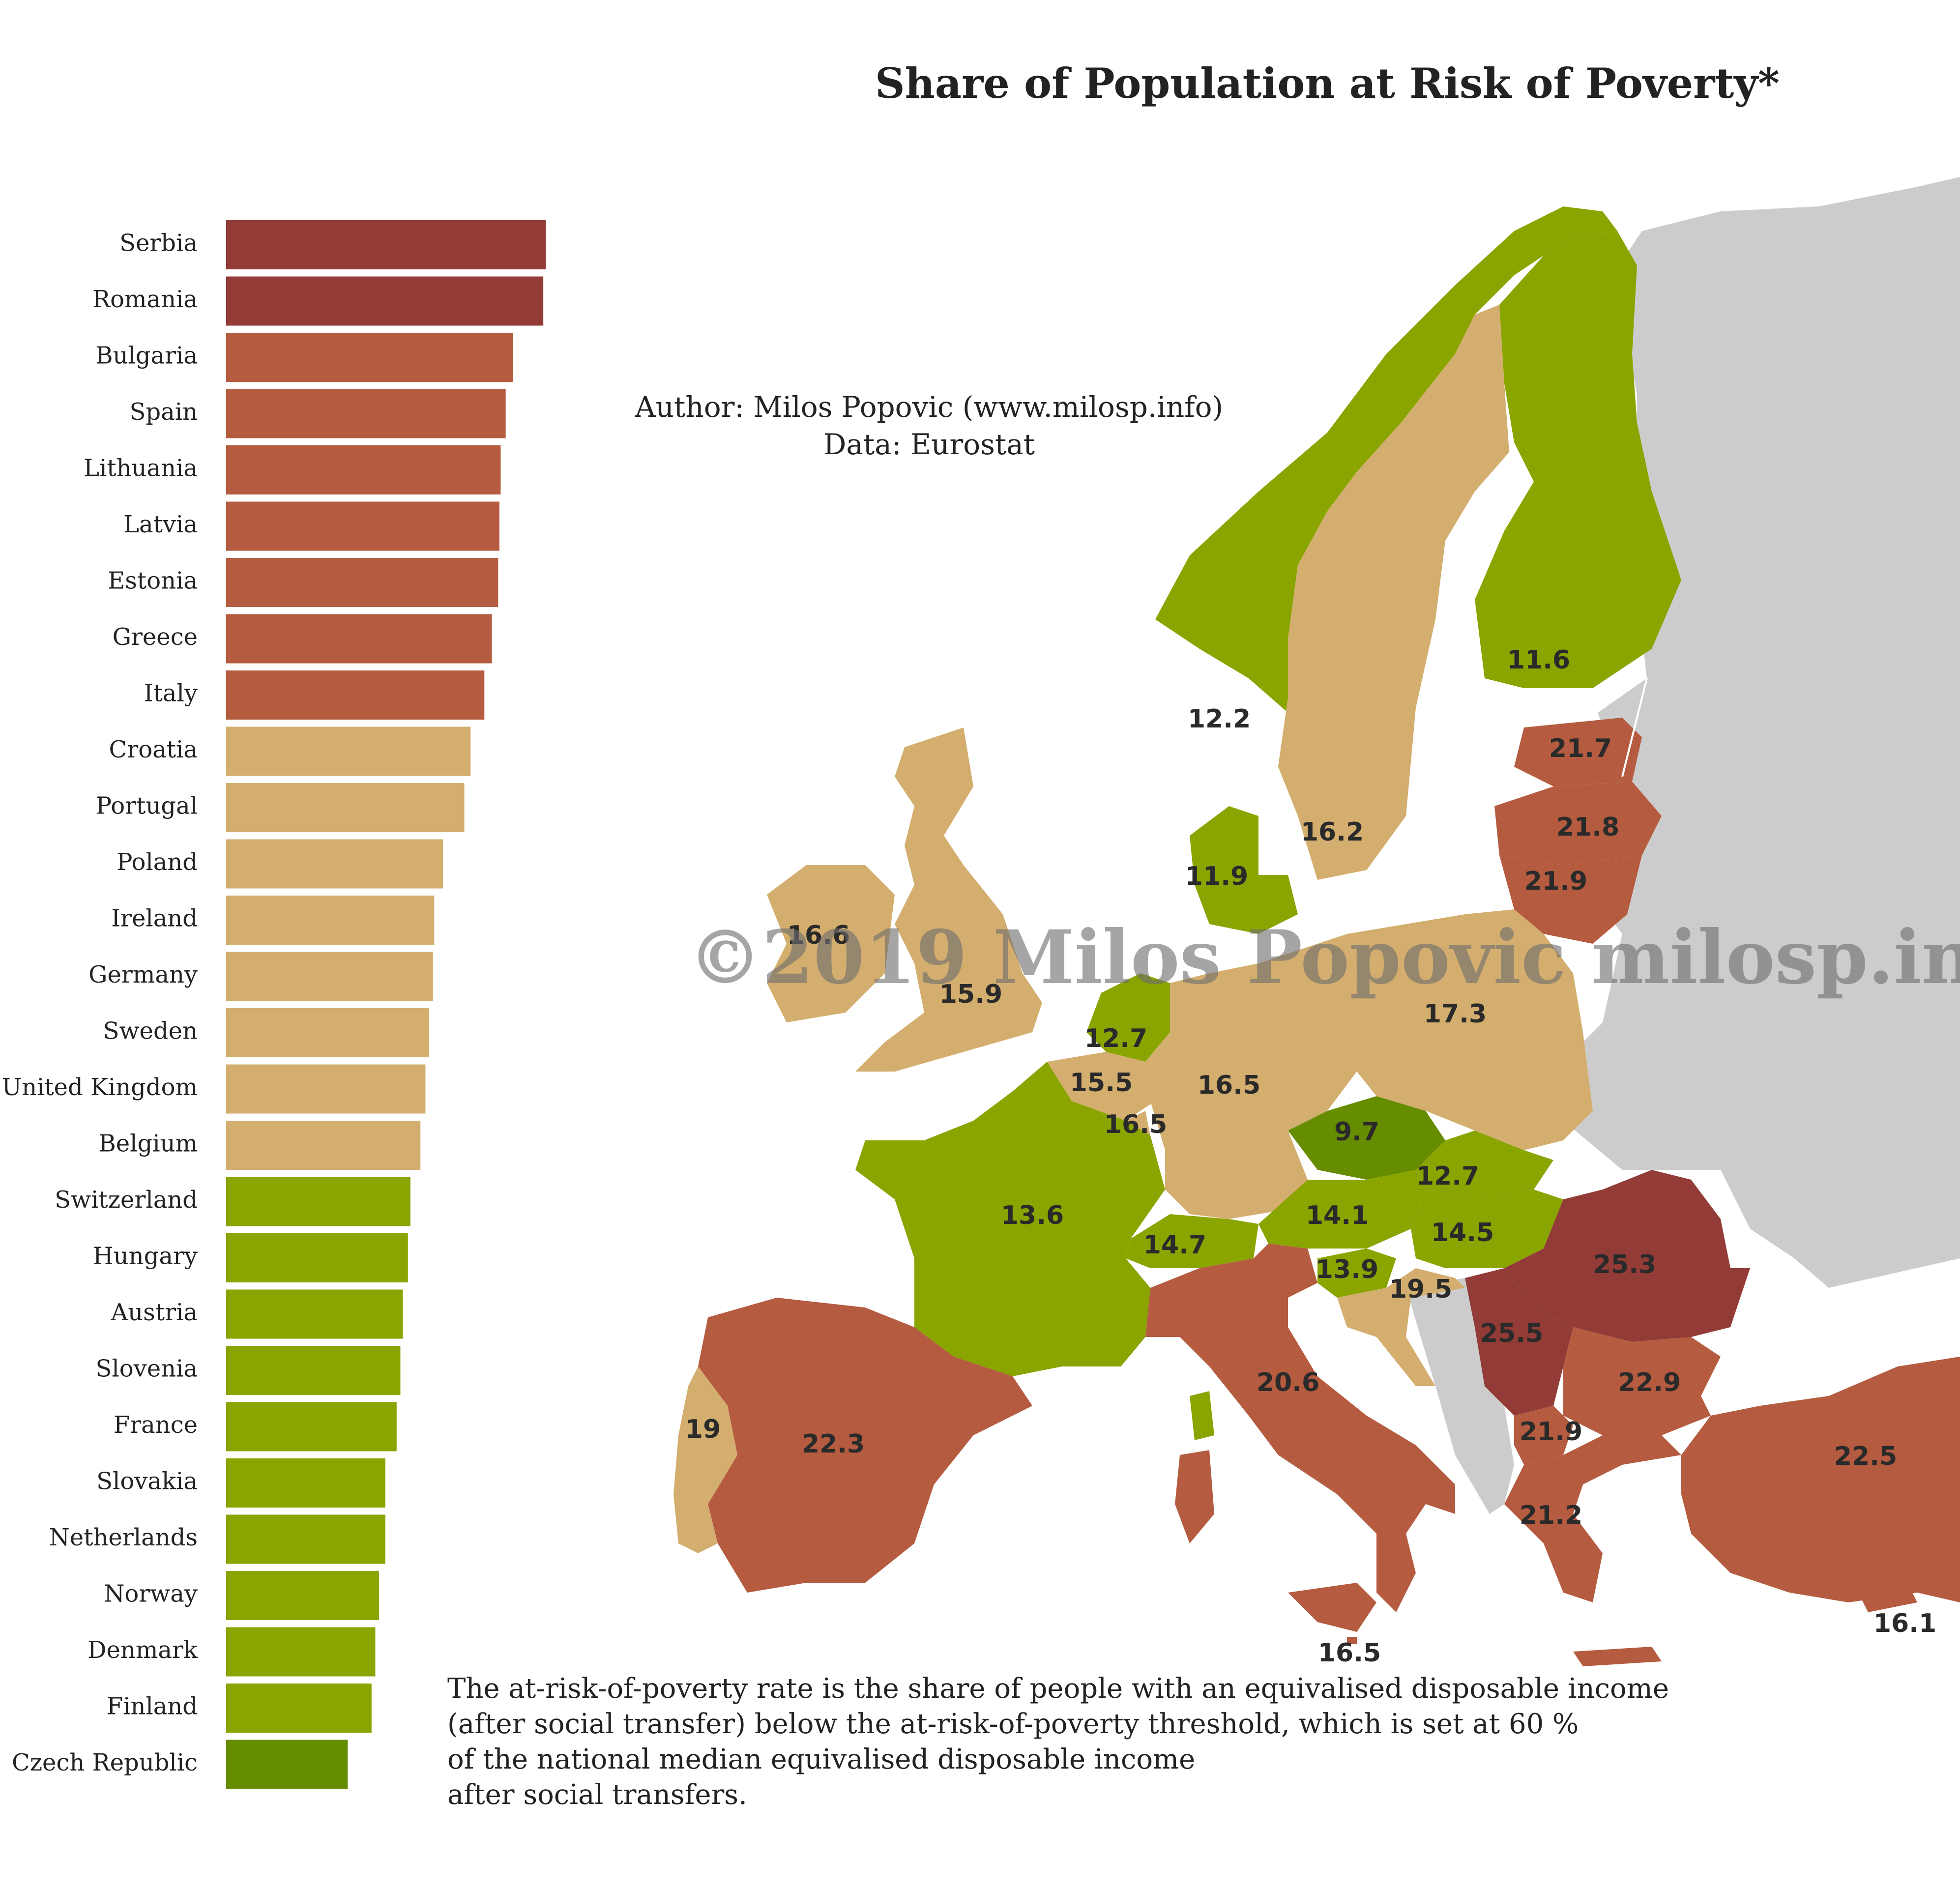  Describe the element at coordinates (1300, 1428) in the screenshot. I see `map-italy` at that location.